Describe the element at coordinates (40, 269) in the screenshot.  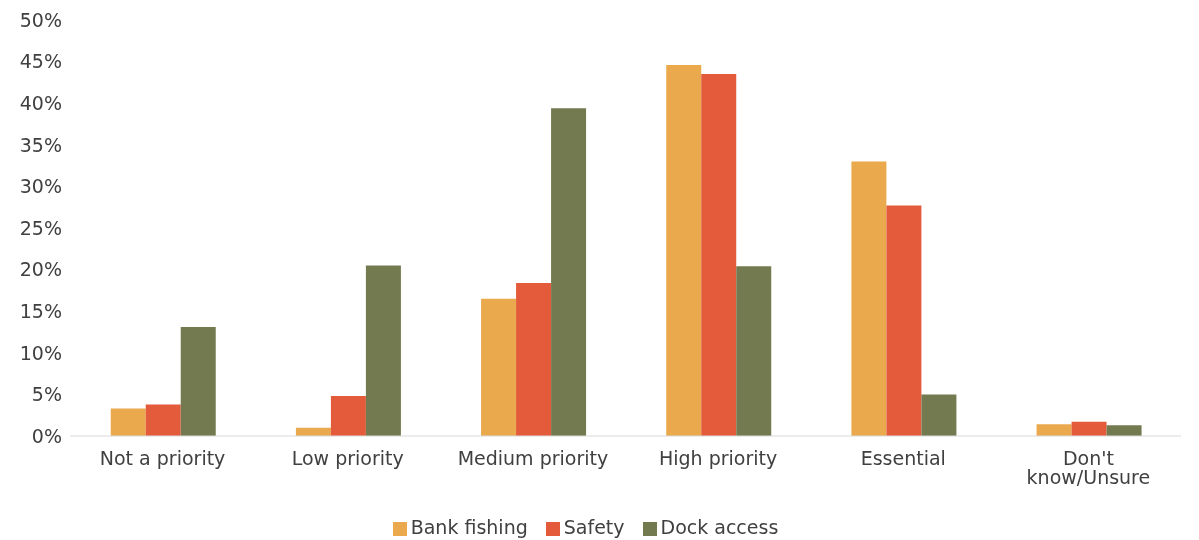
I see `y-tick-label: 20%` at that location.